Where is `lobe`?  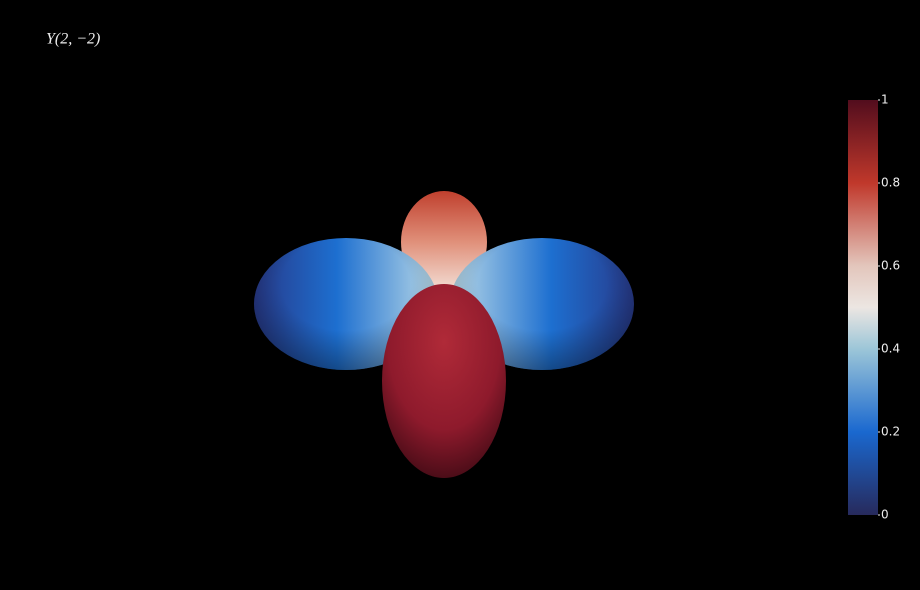
lobe is located at coordinates (444, 381).